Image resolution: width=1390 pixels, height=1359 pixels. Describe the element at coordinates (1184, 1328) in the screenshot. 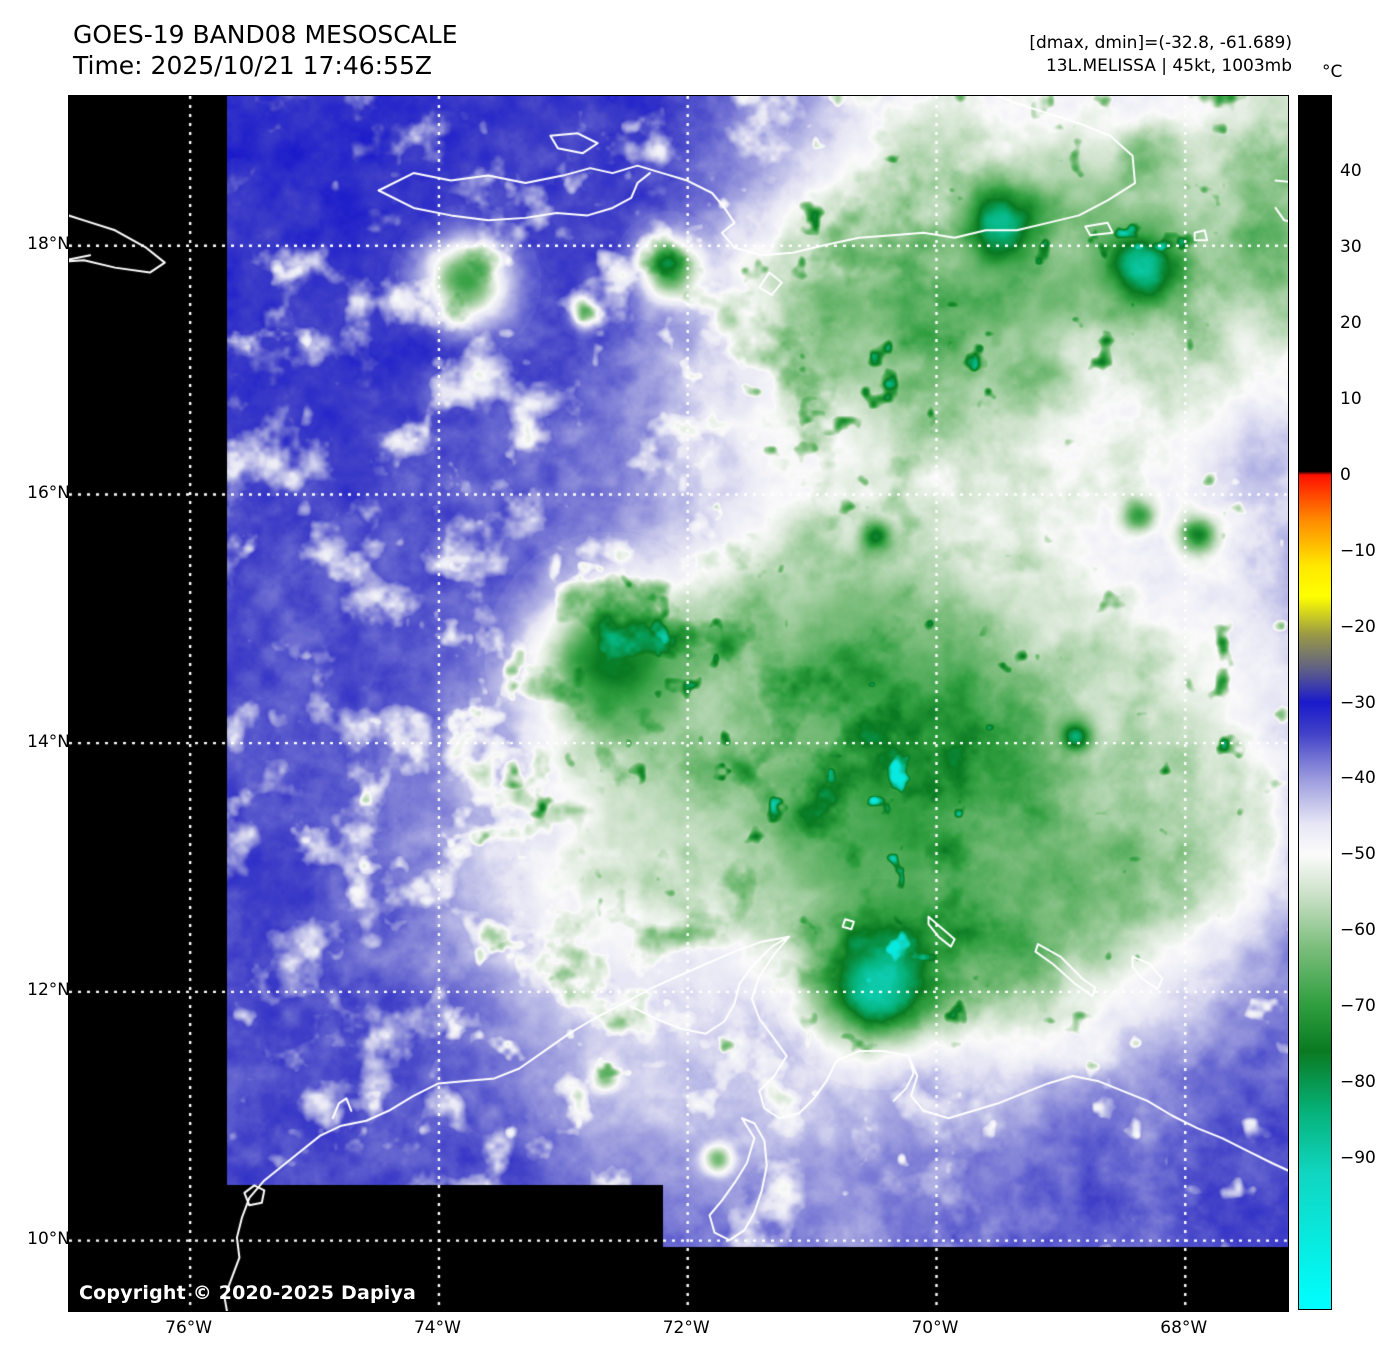

I see `longitude-tick-68W: 68°W` at that location.